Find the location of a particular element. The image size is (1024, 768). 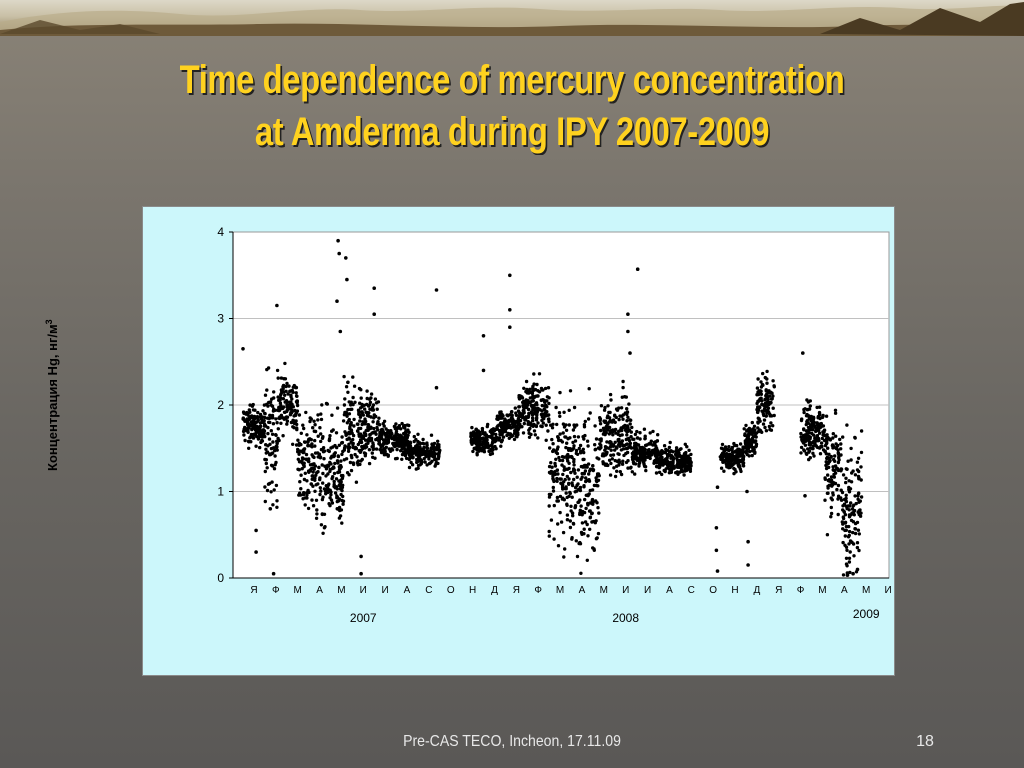

month-label: С is located at coordinates (428, 590).